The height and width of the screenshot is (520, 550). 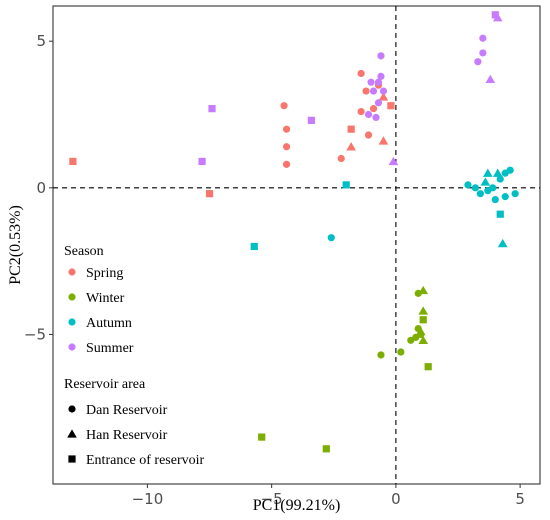 I want to click on x-tick-label: 0, so click(x=396, y=499).